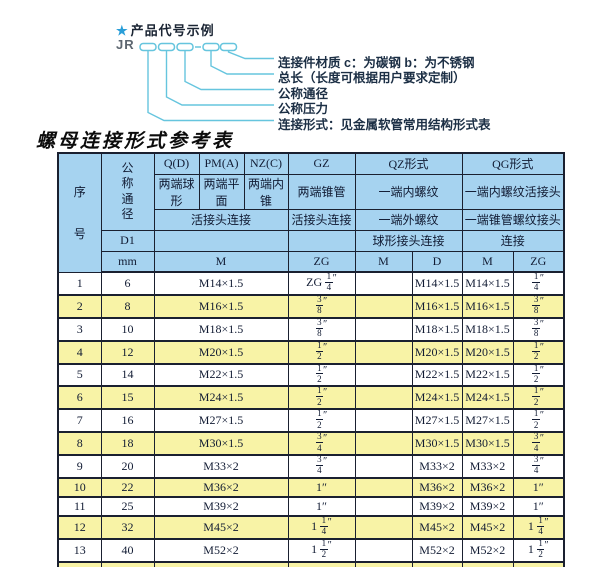 This screenshot has height=567, width=600. I want to click on cell-m: M14×1.5, so click(221, 283).